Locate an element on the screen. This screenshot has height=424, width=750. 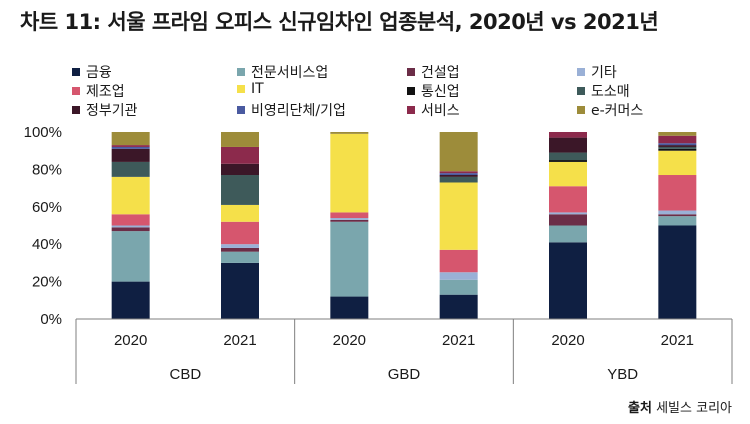
legend-label: 제조업 is located at coordinates (105, 92).